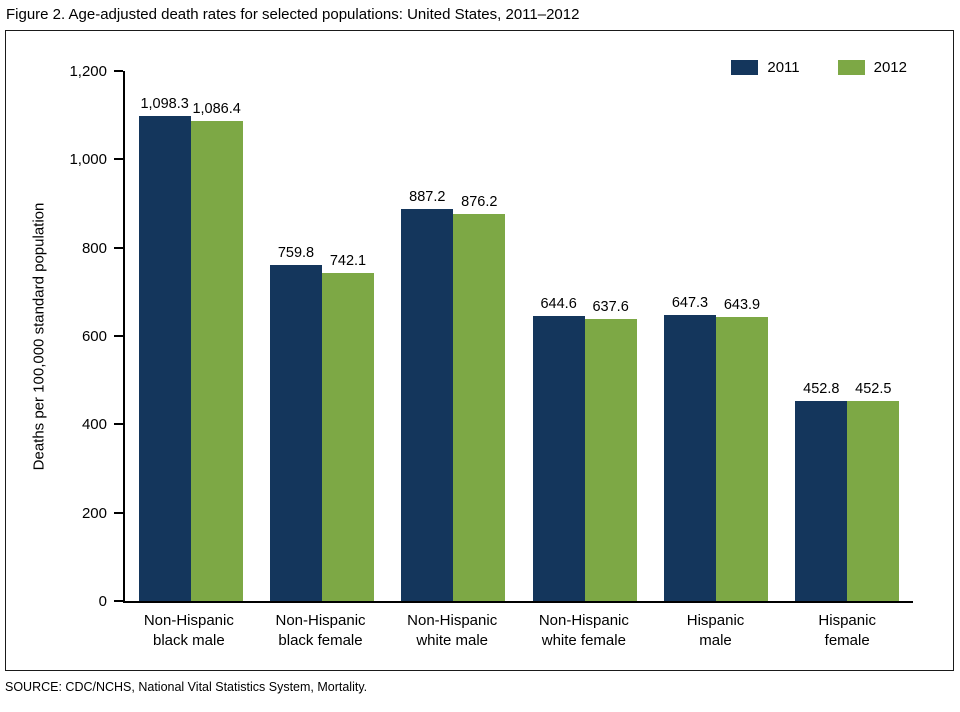  What do you see at coordinates (873, 491) in the screenshot?
I see `bar-2012: 452.5` at bounding box center [873, 491].